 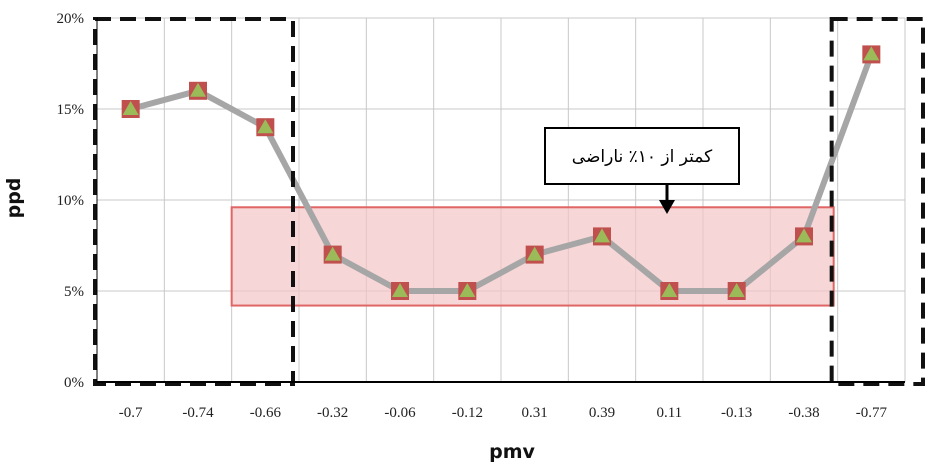 What do you see at coordinates (332, 413) in the screenshot?
I see `x-tick-label: -0.32` at bounding box center [332, 413].